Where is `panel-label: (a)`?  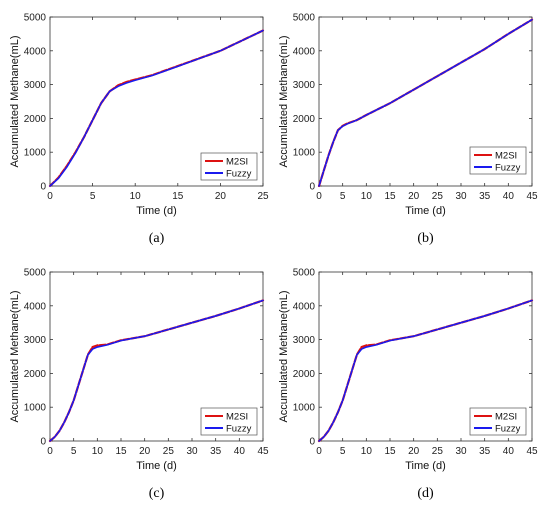
panel-label: (a) is located at coordinates (157, 238).